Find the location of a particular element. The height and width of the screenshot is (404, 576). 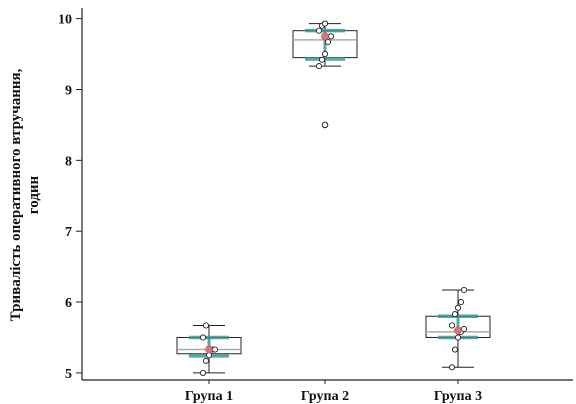

x-category-label: Група 1 is located at coordinates (209, 396).